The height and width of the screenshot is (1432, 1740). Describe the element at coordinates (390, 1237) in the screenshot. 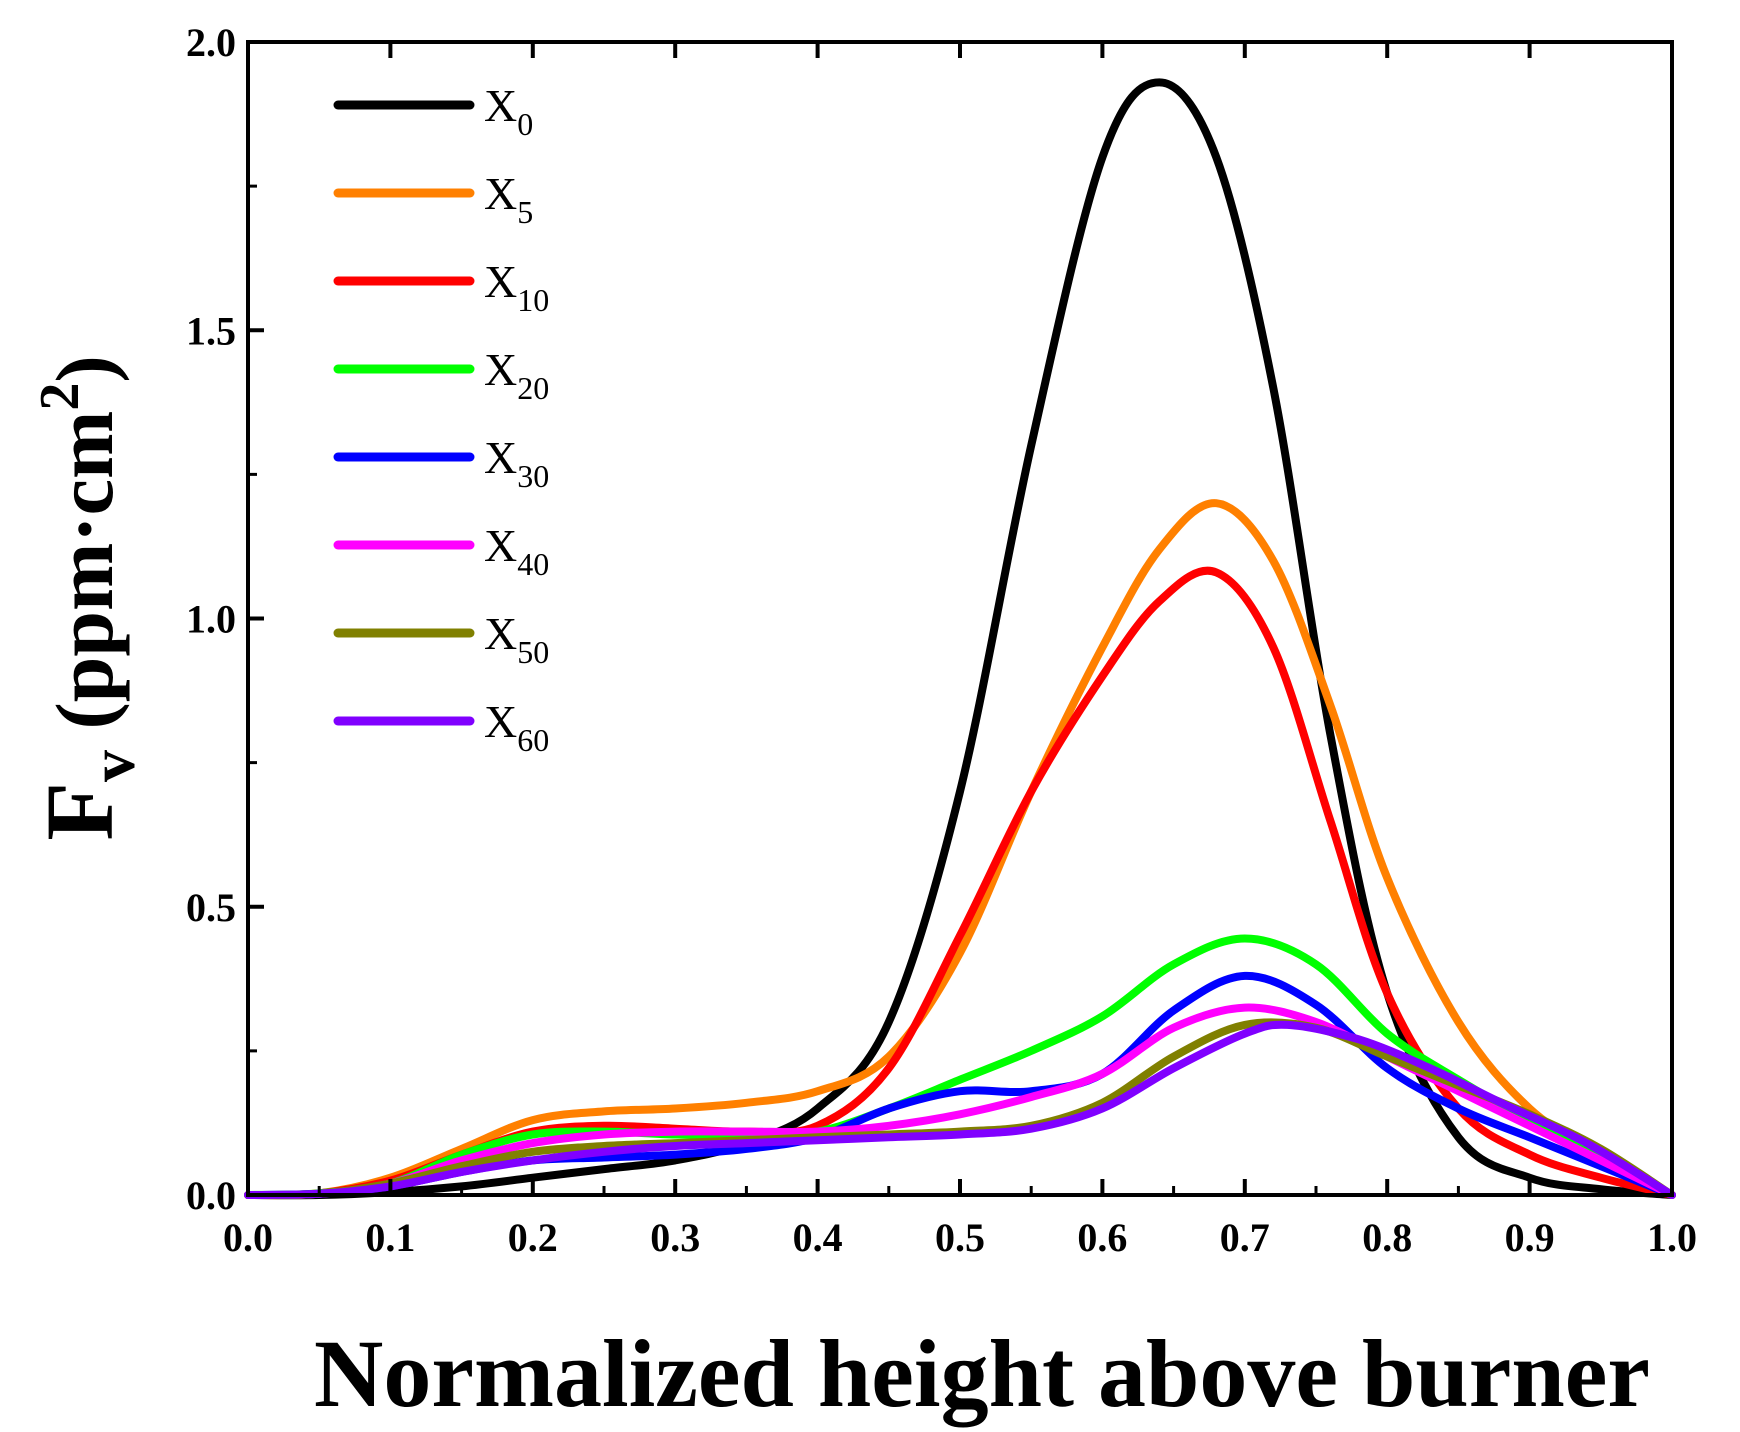

I see `x-tick-label: 0.1` at that location.